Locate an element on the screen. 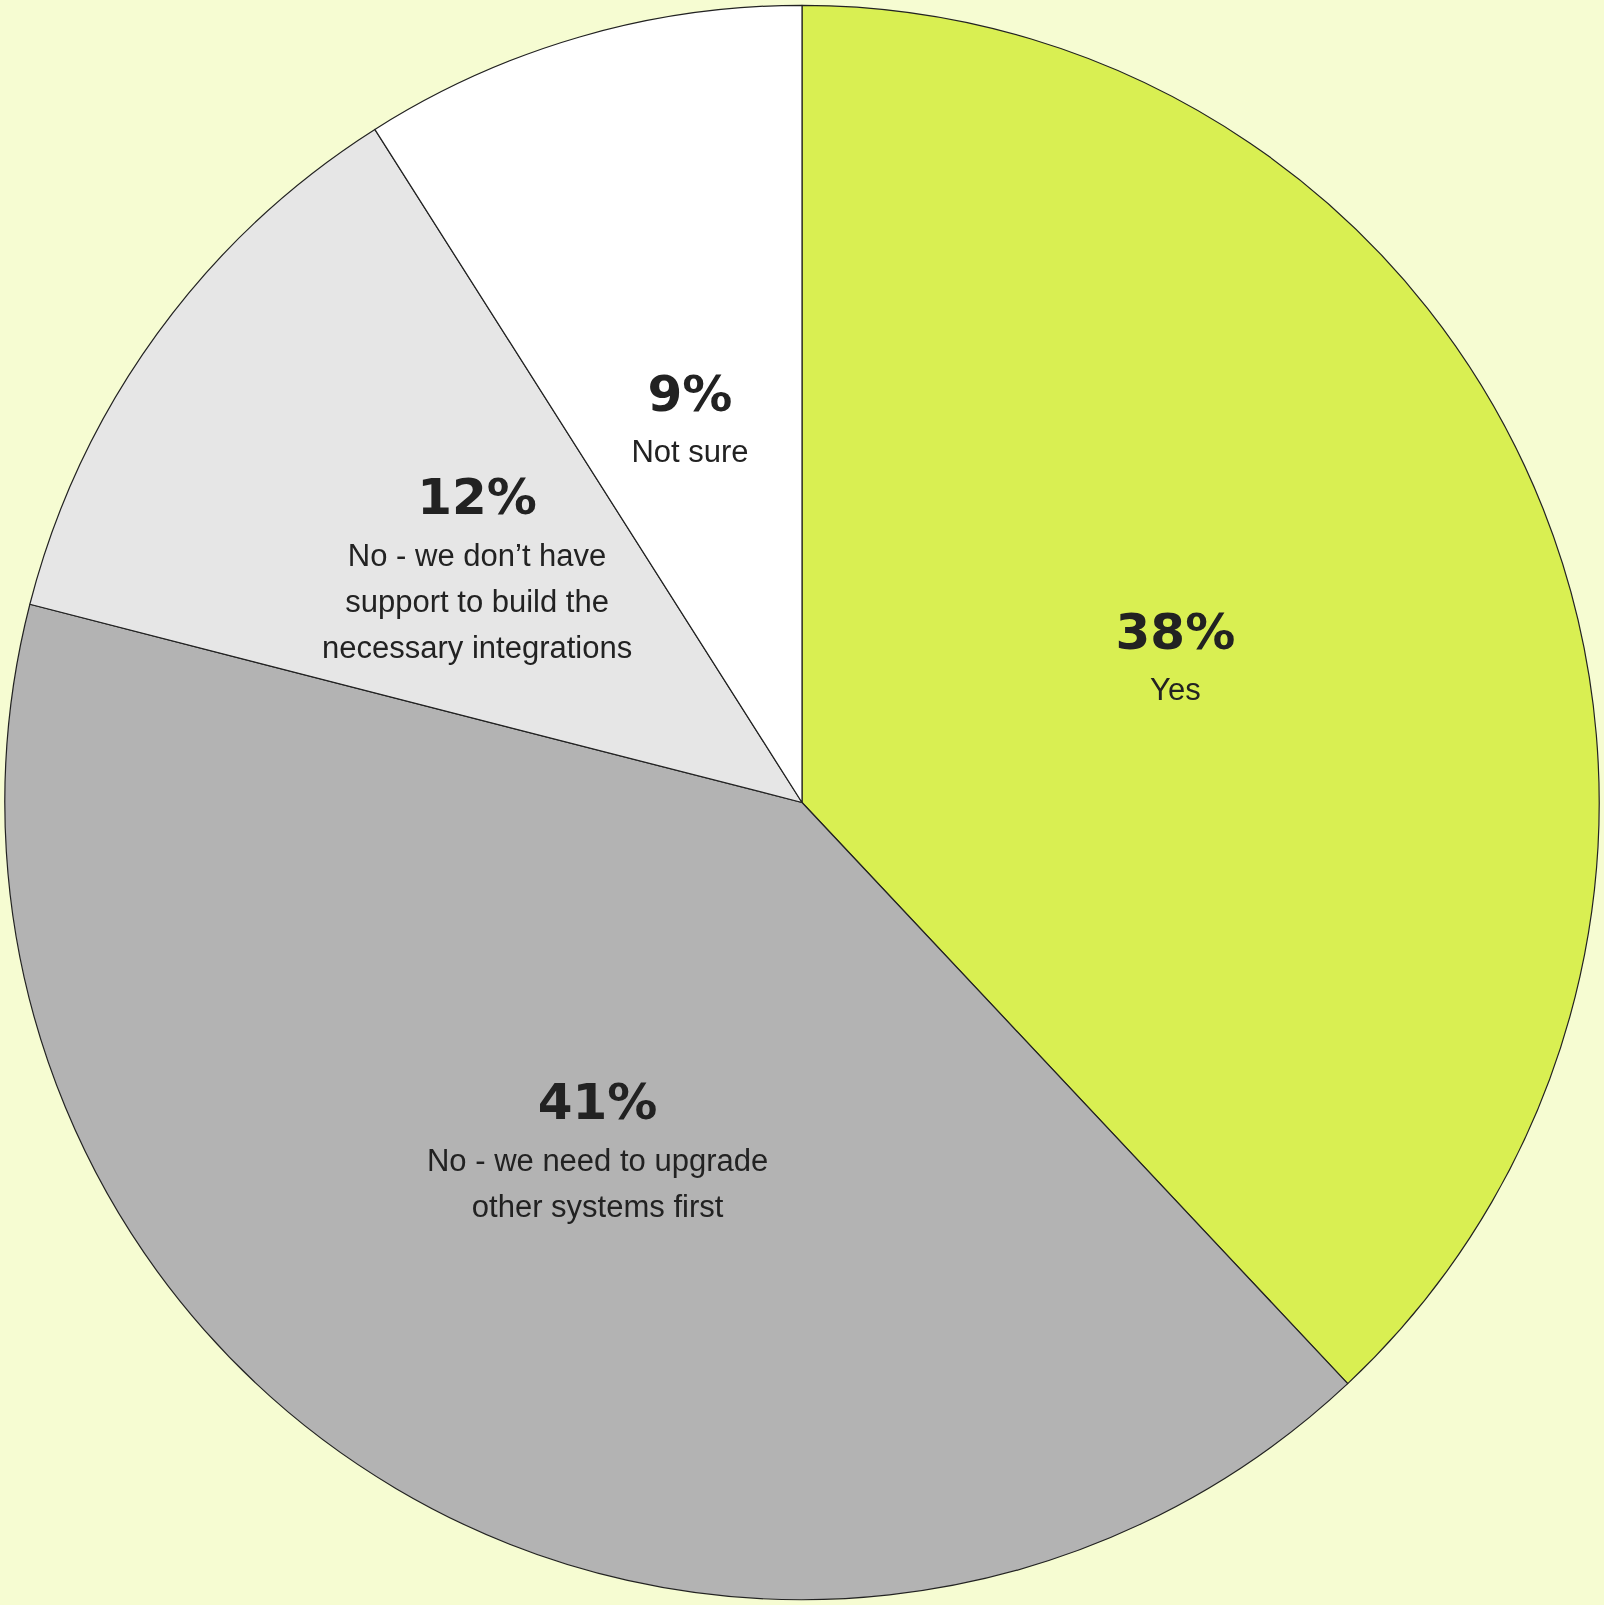 Image resolution: width=1604 pixels, height=1605 pixels. data-label: 41% is located at coordinates (597, 1102).